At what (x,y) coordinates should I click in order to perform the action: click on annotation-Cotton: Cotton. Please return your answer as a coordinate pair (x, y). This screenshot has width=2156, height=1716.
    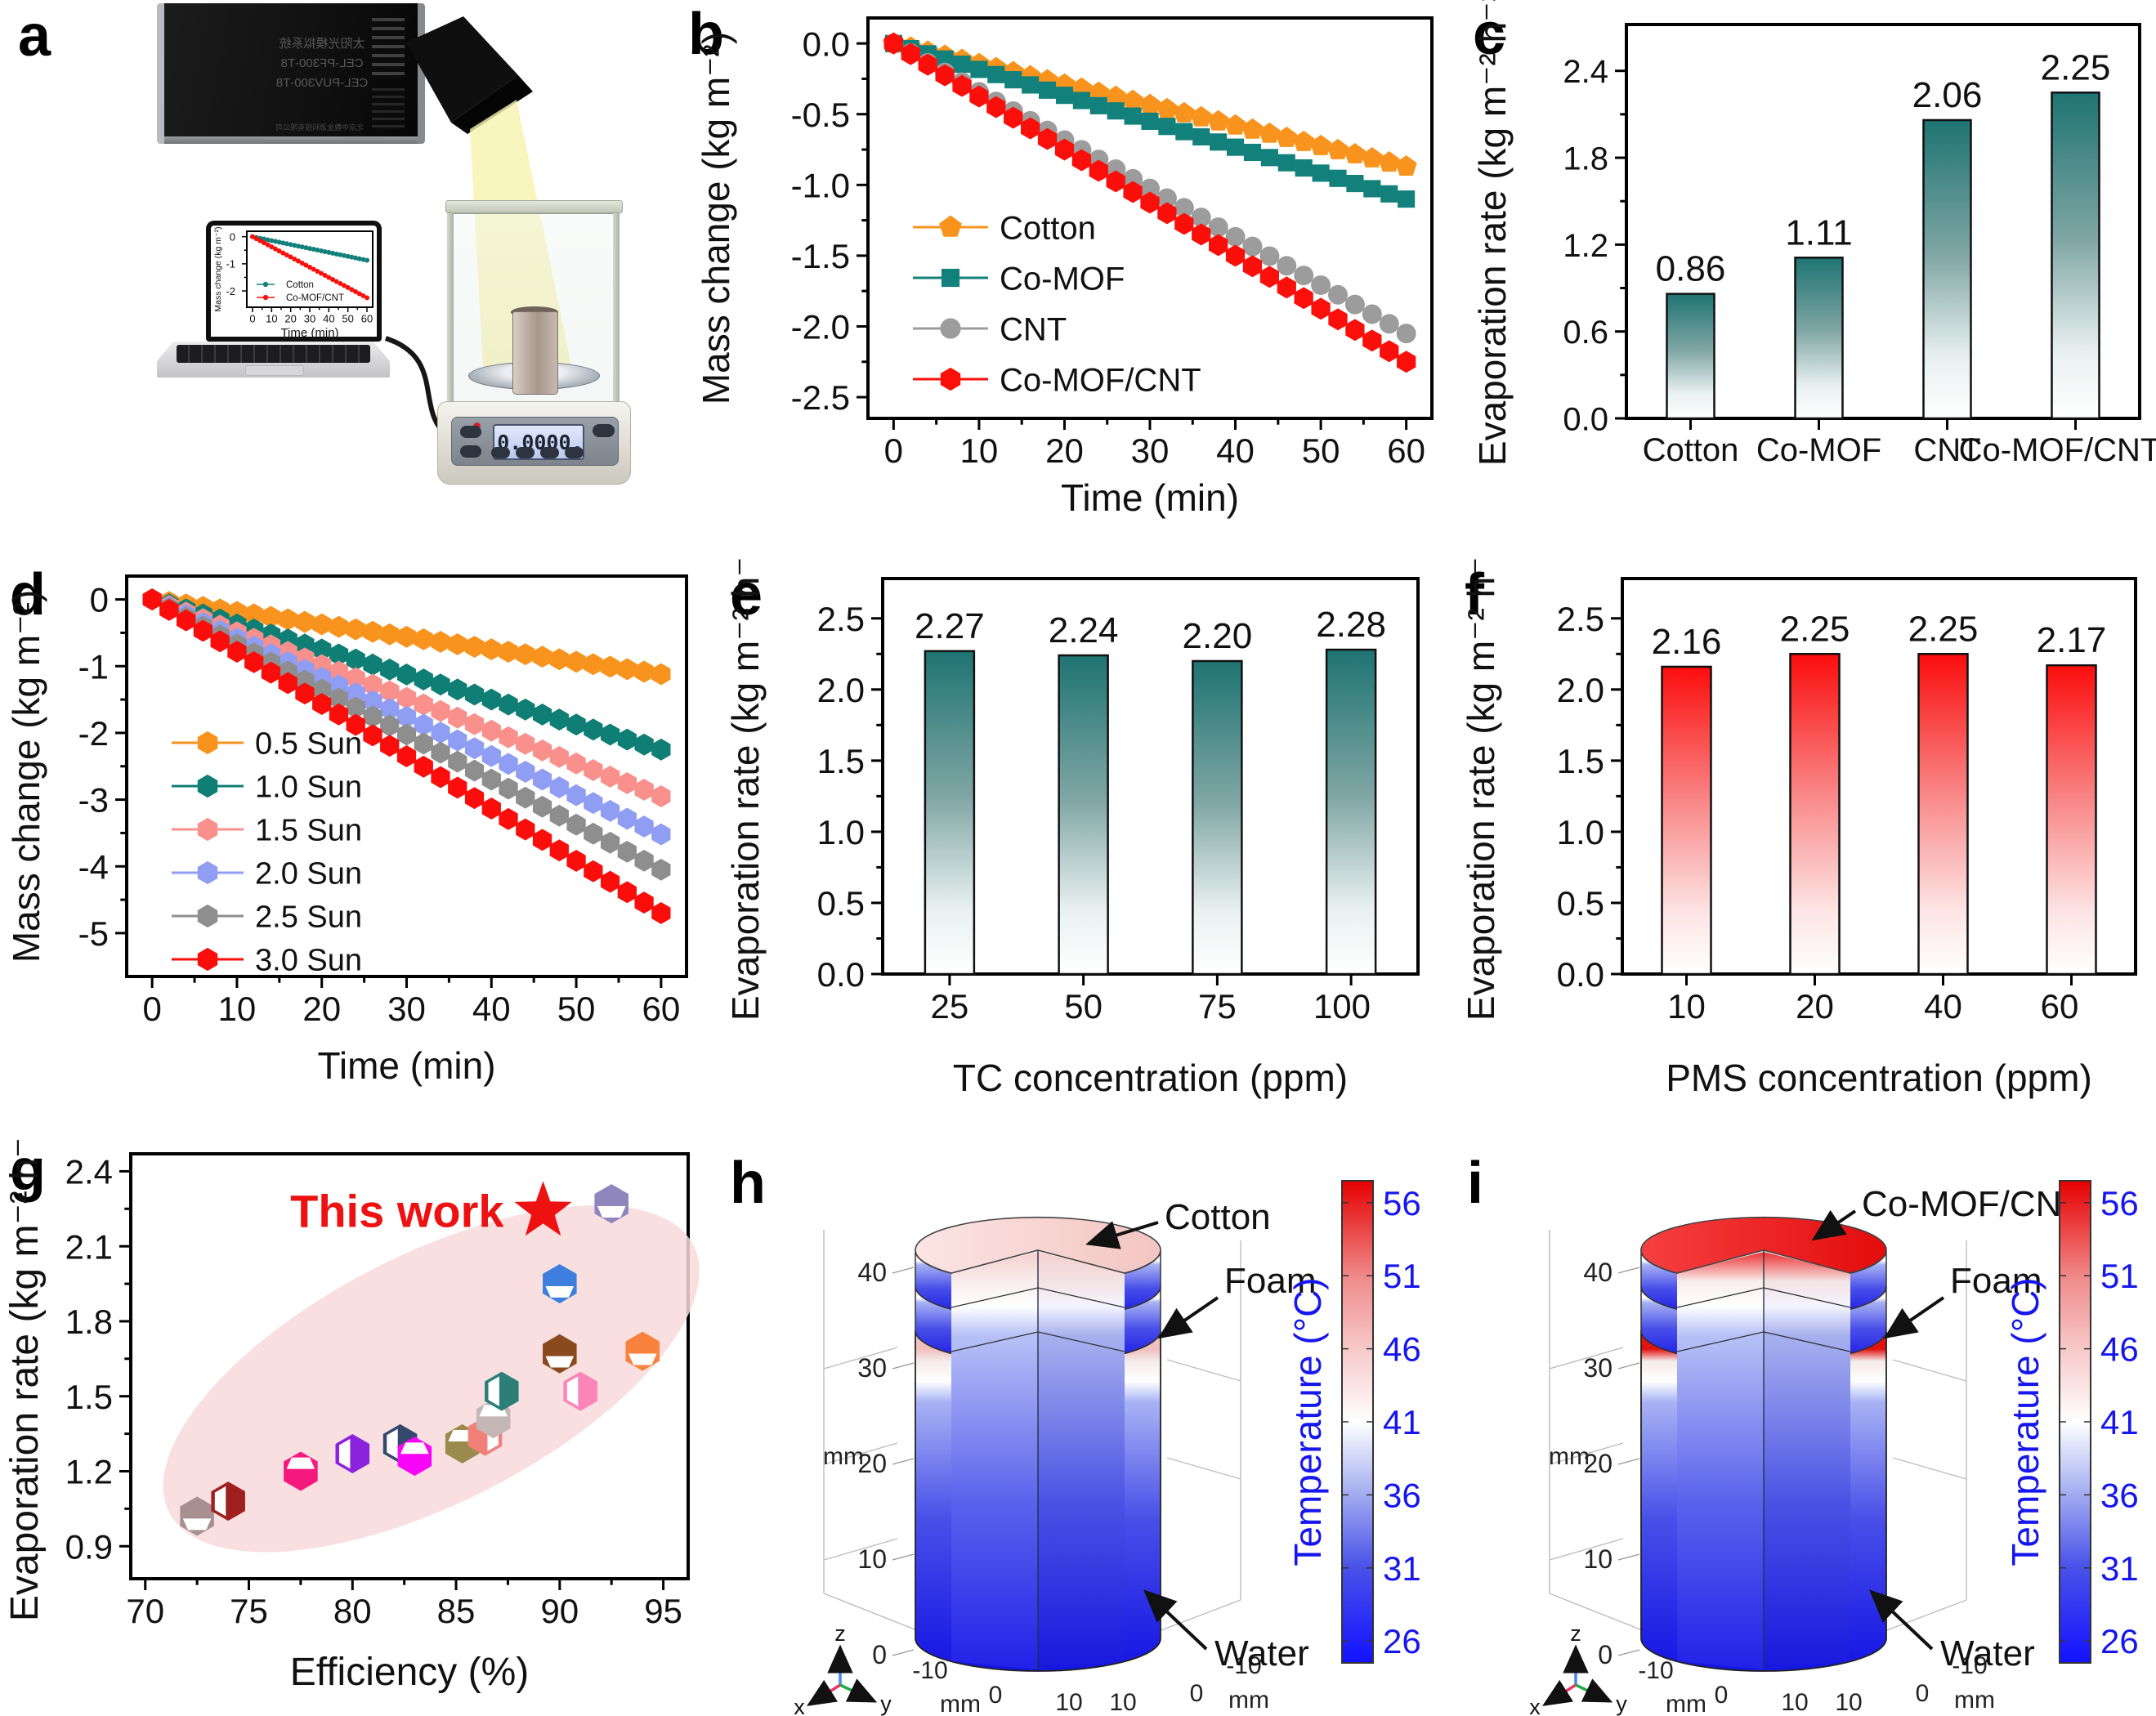
    Looking at the image, I should click on (1218, 1217).